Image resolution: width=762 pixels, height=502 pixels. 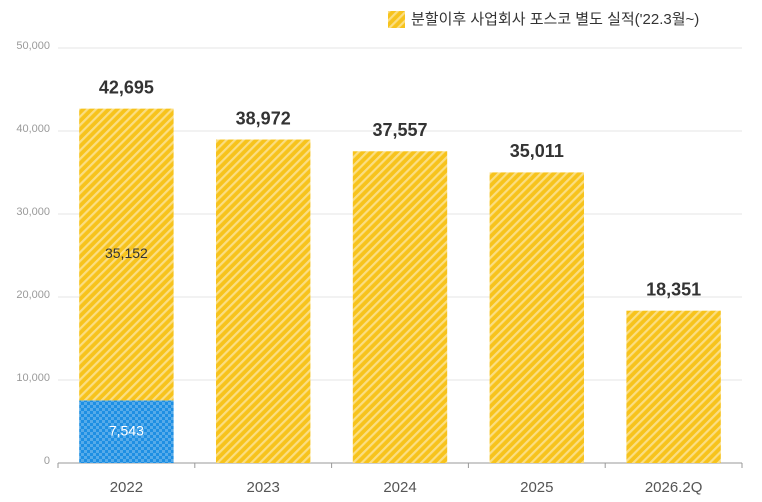 I want to click on x-tick-label: 2023, so click(x=263, y=487).